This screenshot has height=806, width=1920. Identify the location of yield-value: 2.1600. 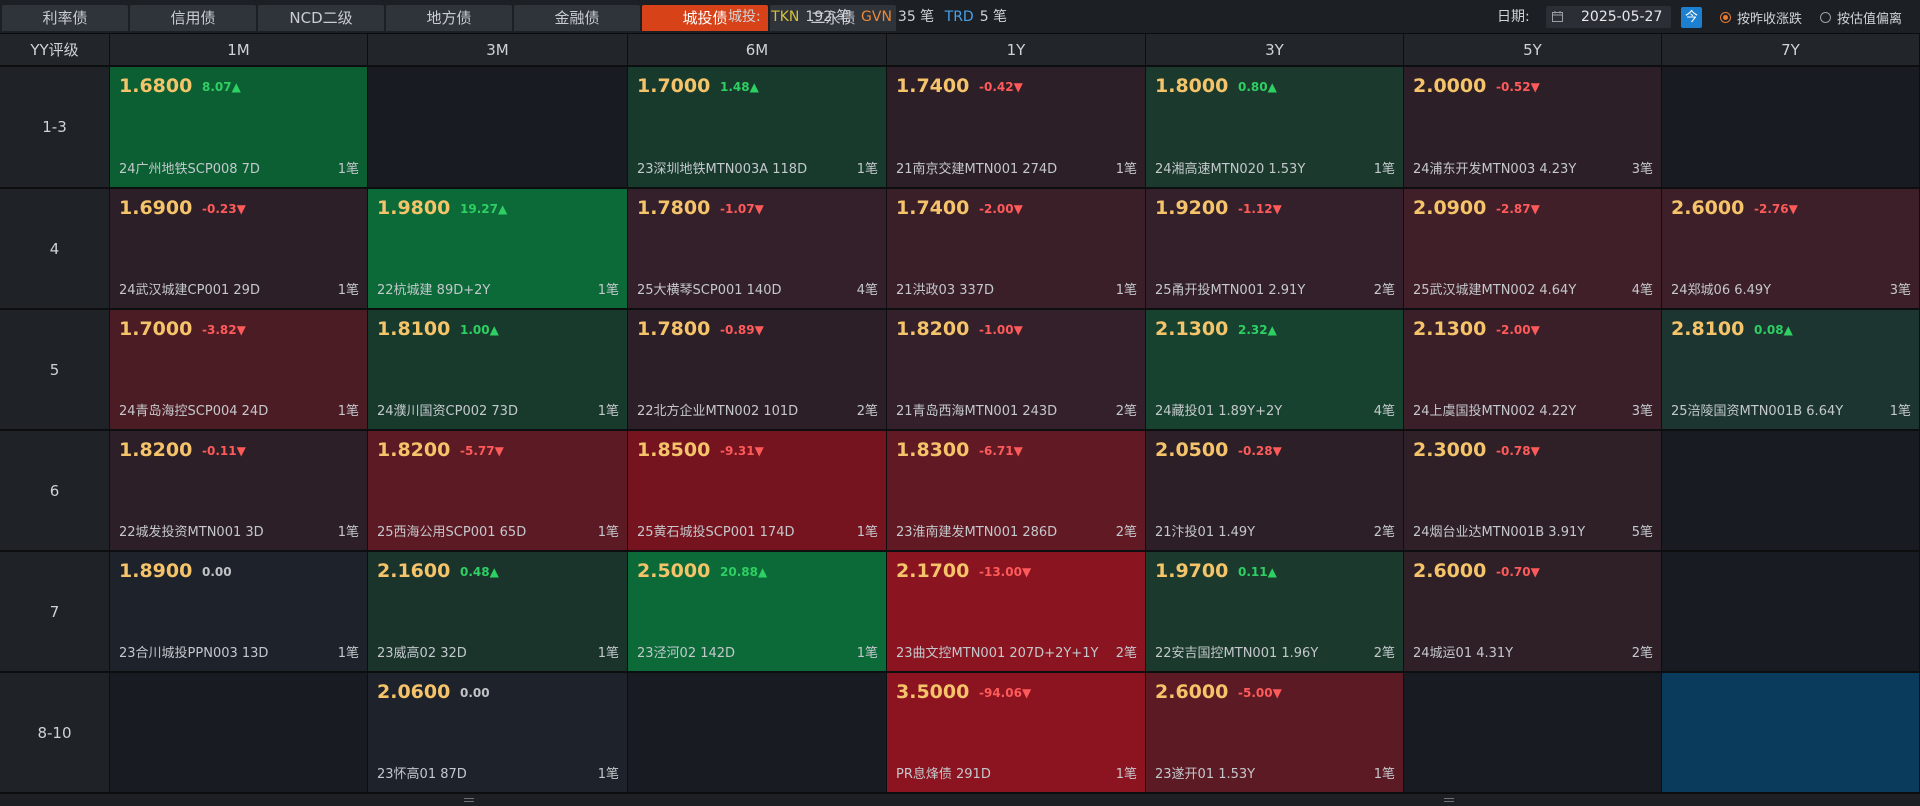
(414, 571).